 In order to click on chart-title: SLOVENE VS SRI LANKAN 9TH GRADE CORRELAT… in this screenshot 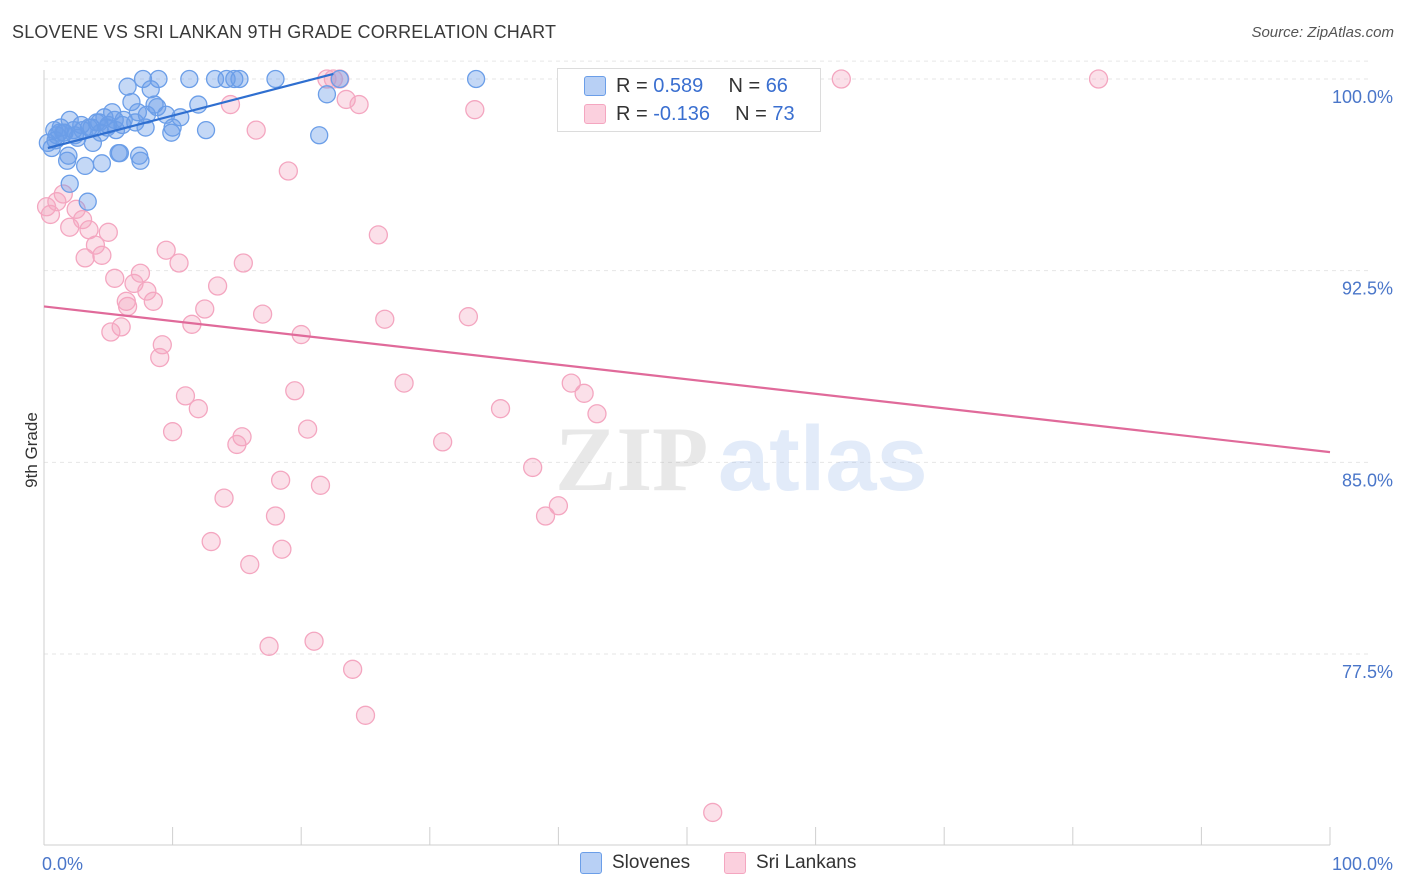, I will do `click(284, 32)`.